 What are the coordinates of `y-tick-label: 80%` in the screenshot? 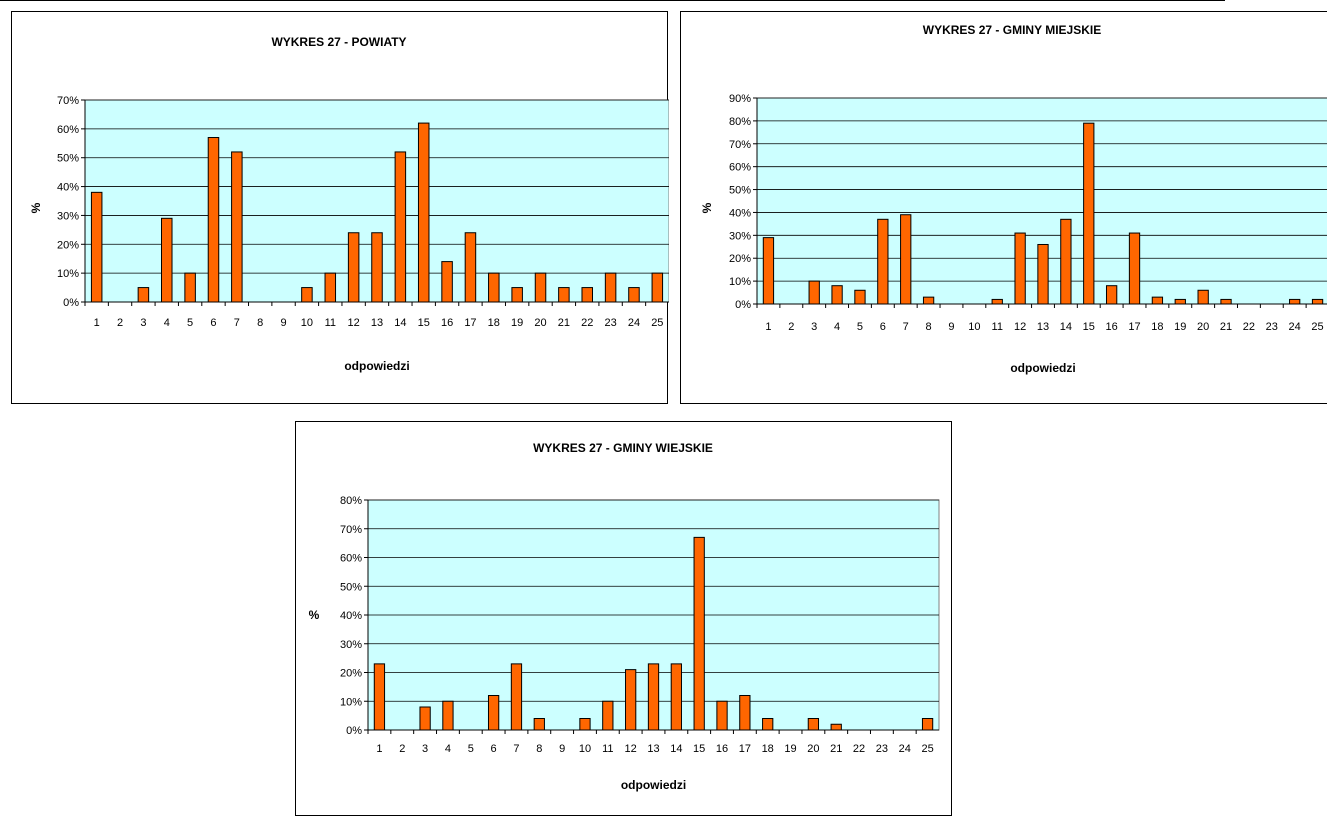 It's located at (740, 122).